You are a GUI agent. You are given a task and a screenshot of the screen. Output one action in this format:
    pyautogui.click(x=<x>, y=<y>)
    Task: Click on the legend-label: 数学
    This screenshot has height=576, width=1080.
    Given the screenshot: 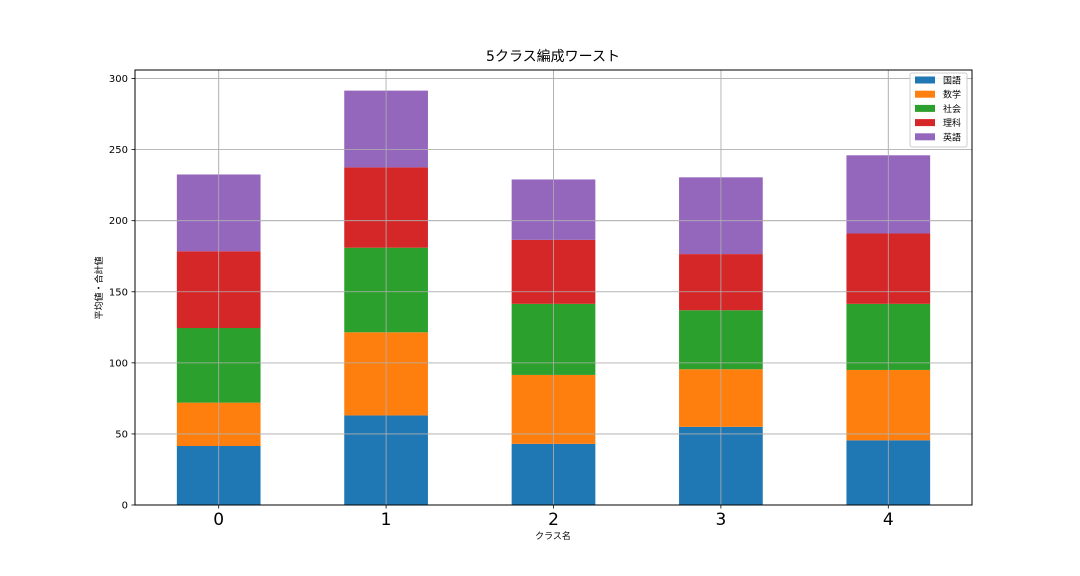 What is the action you would take?
    pyautogui.click(x=952, y=95)
    